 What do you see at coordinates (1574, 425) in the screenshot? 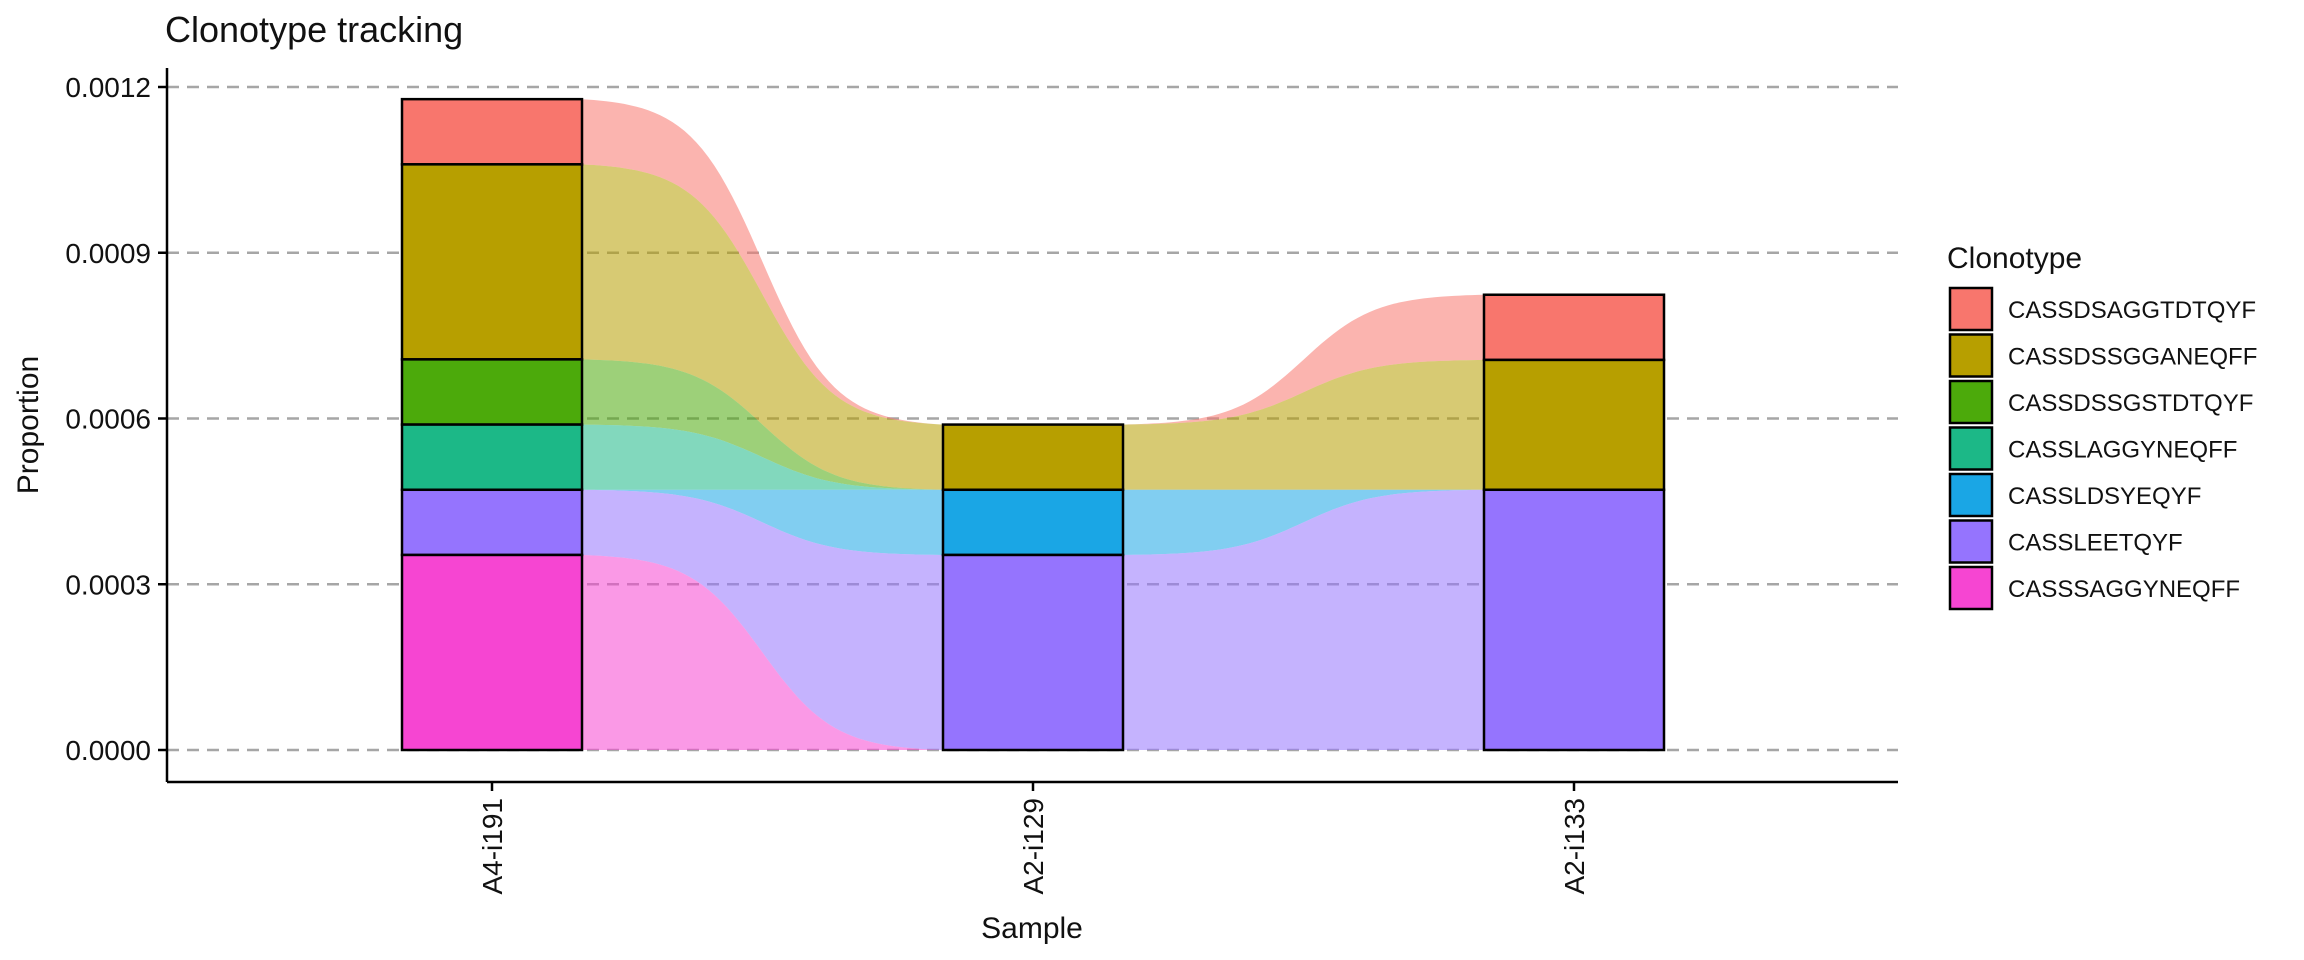
I see `bar-segment-cassdssgganeqff-a2-i133` at bounding box center [1574, 425].